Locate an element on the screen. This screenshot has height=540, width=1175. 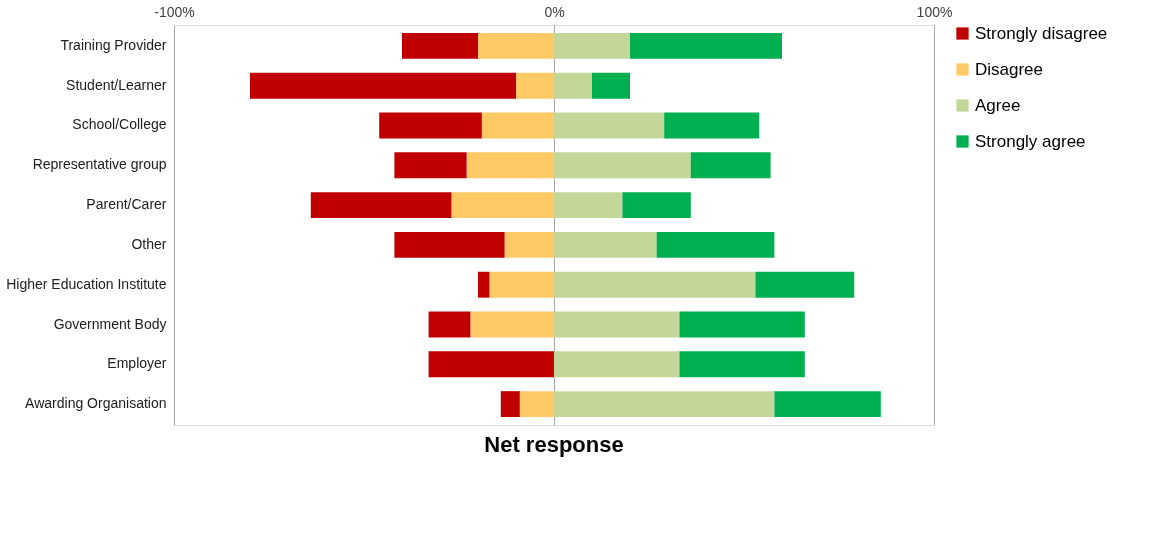
y-tick-label: Higher Education Institute is located at coordinates (86, 283).